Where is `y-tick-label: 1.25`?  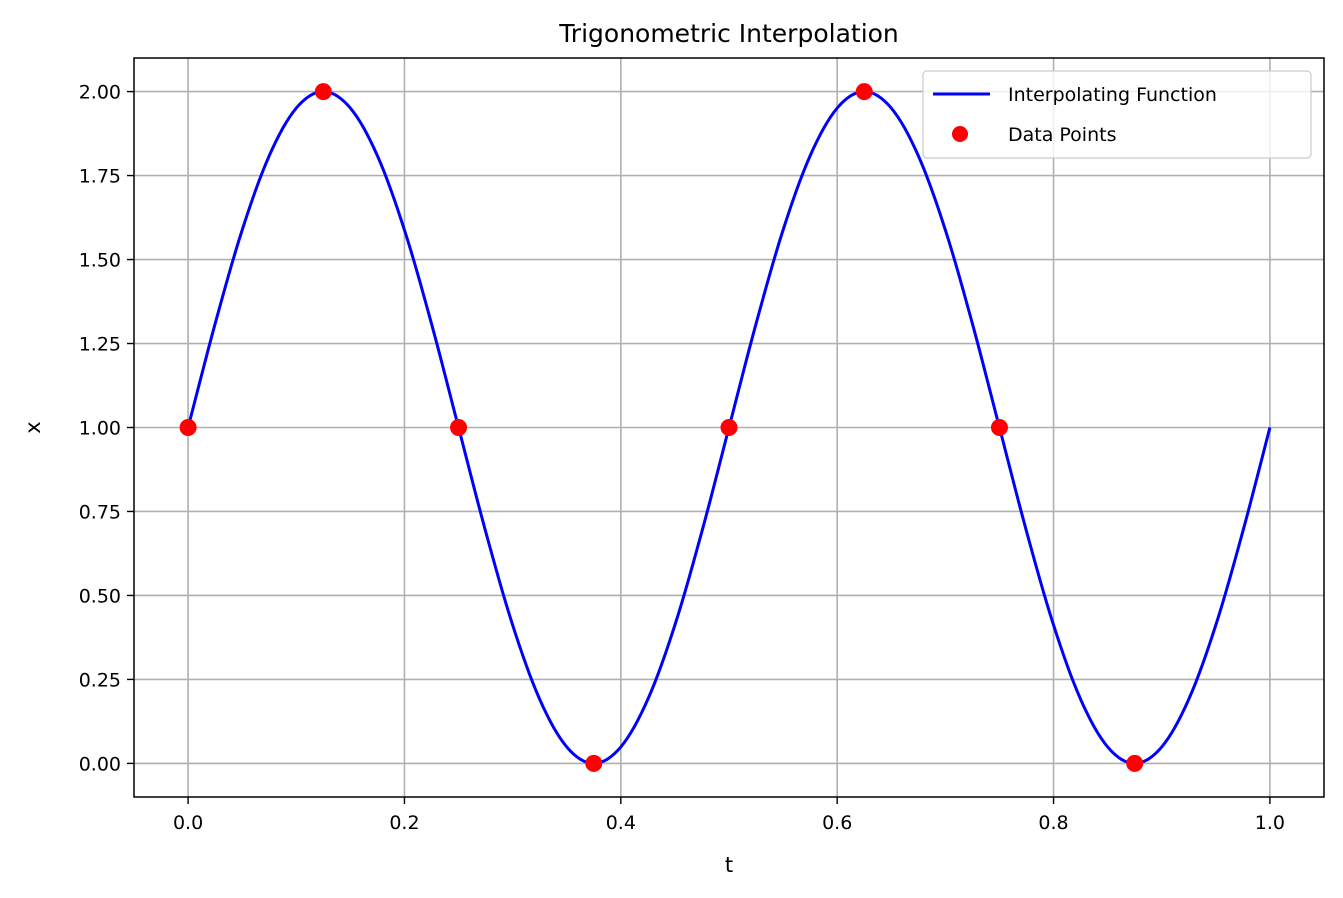 y-tick-label: 1.25 is located at coordinates (100, 345).